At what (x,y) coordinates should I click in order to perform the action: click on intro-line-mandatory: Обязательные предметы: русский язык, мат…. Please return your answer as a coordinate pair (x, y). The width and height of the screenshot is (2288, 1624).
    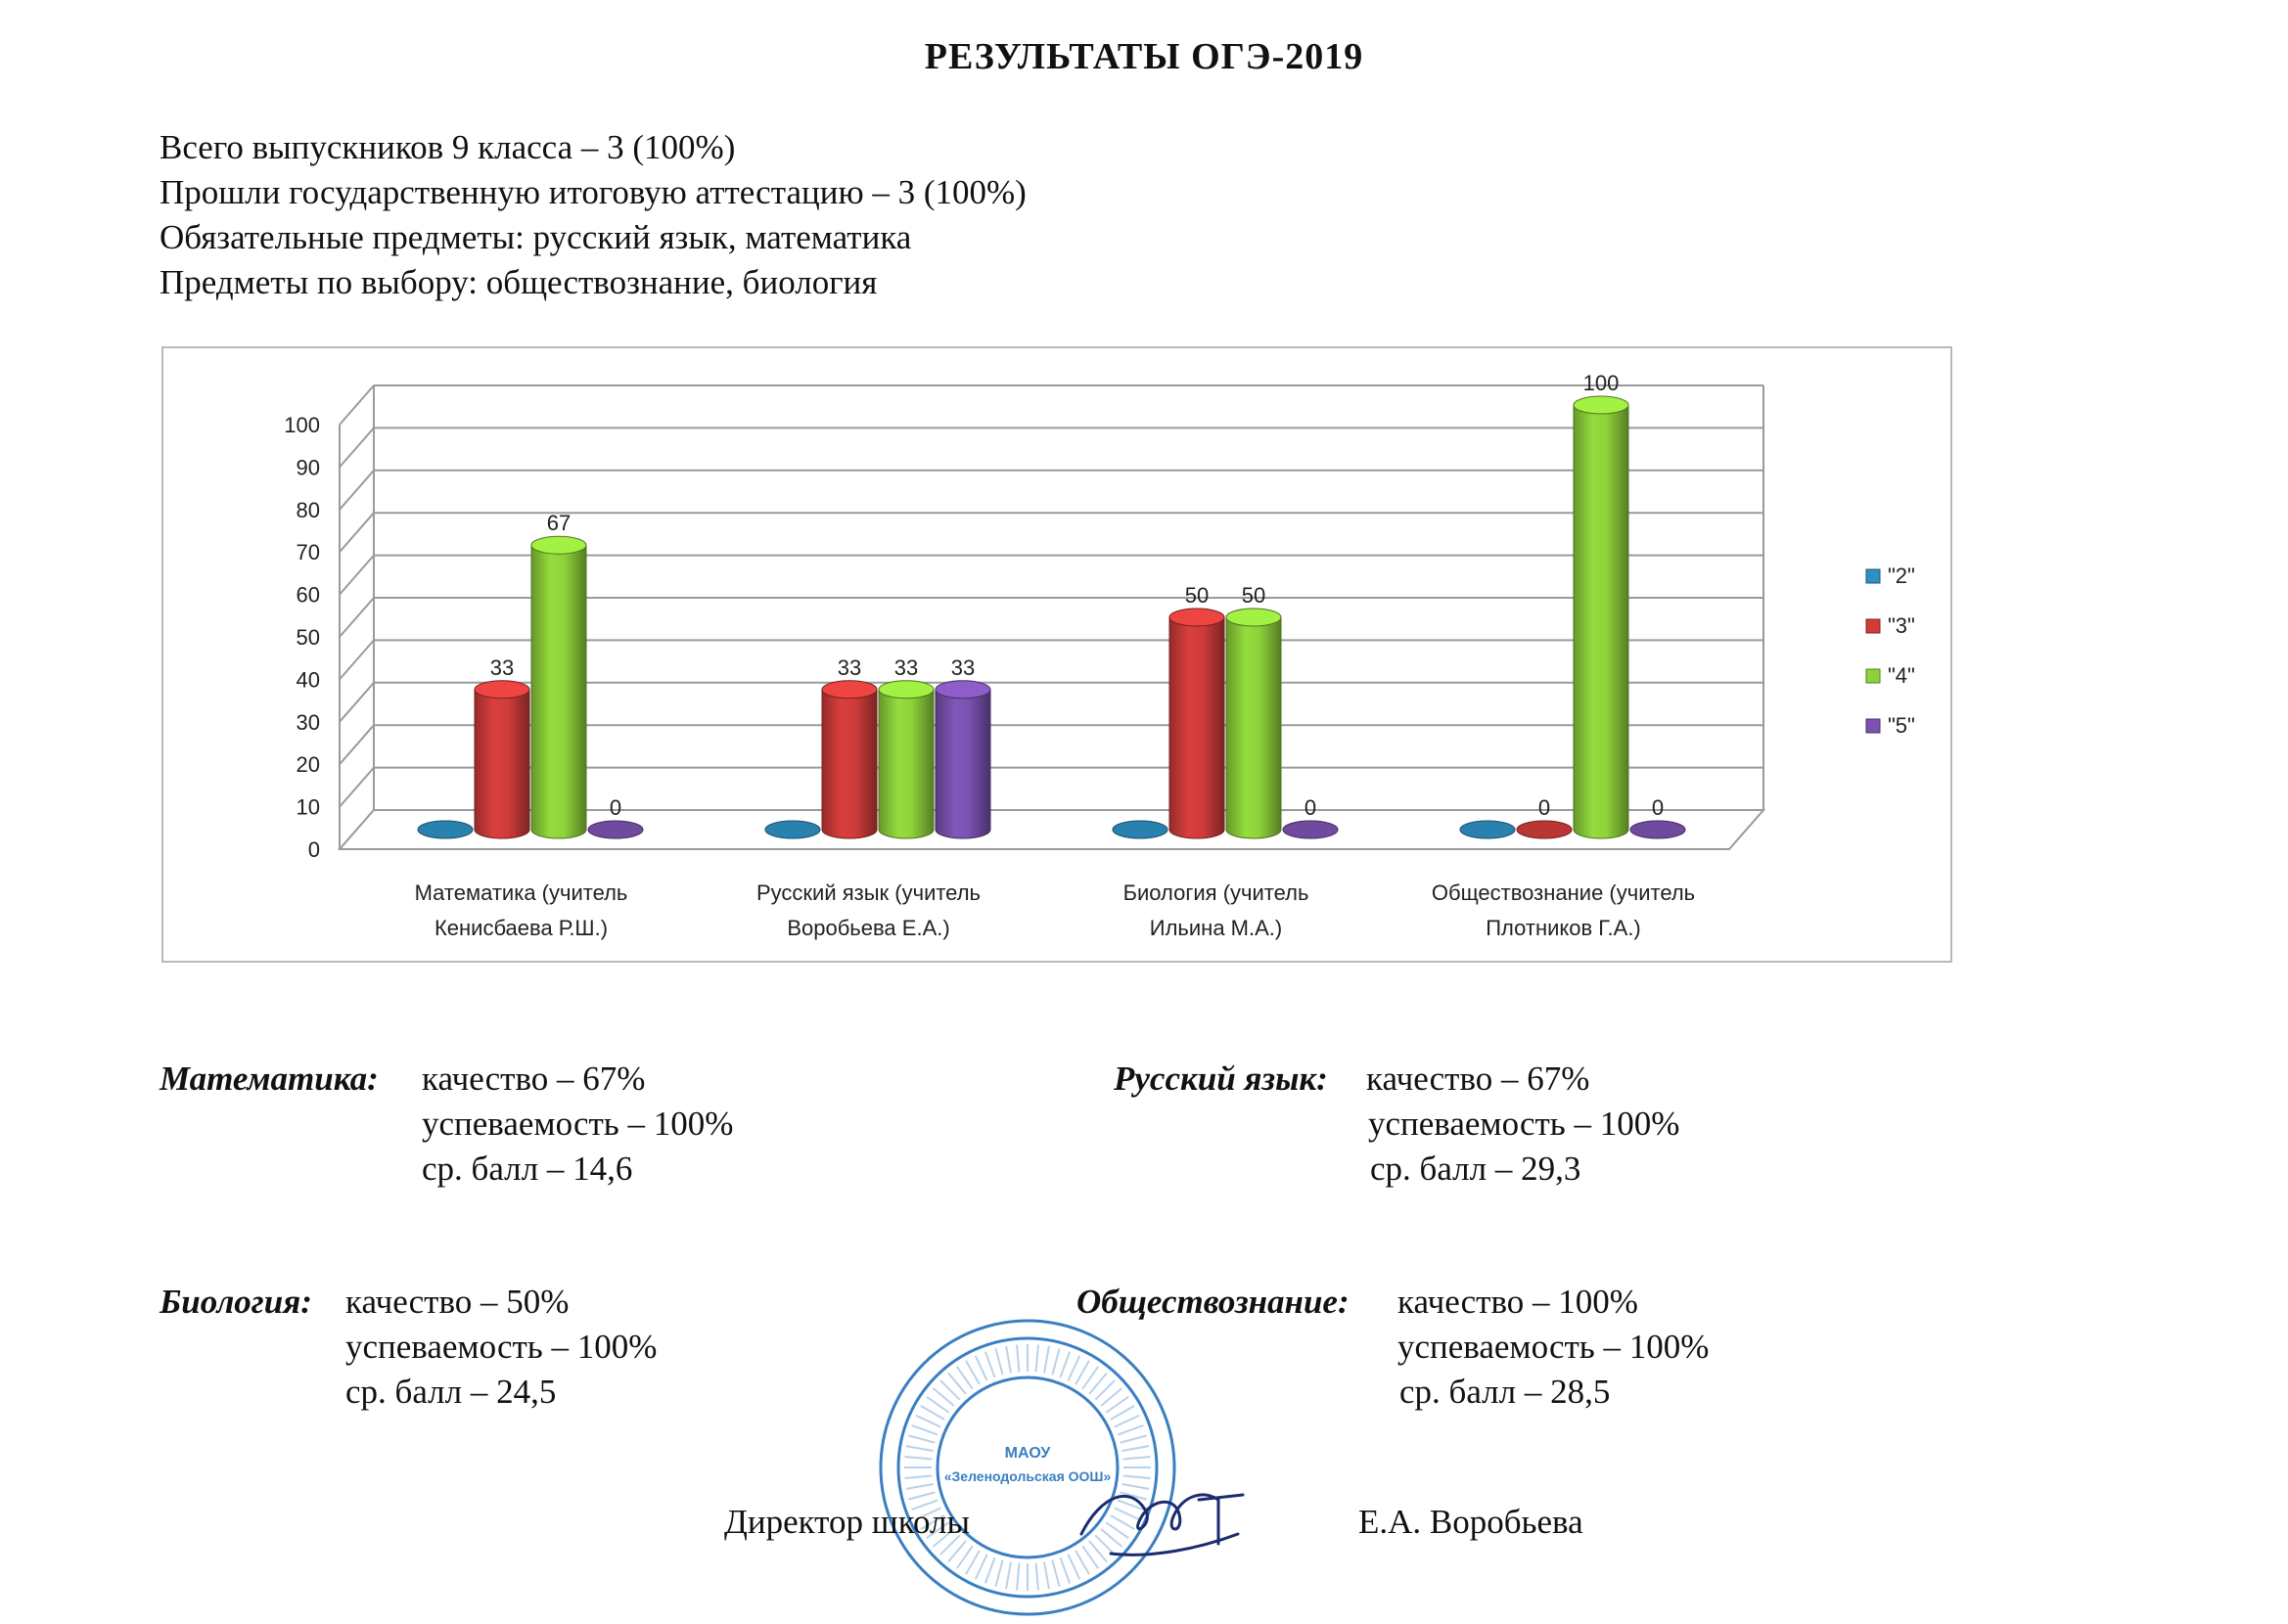
    Looking at the image, I should click on (536, 237).